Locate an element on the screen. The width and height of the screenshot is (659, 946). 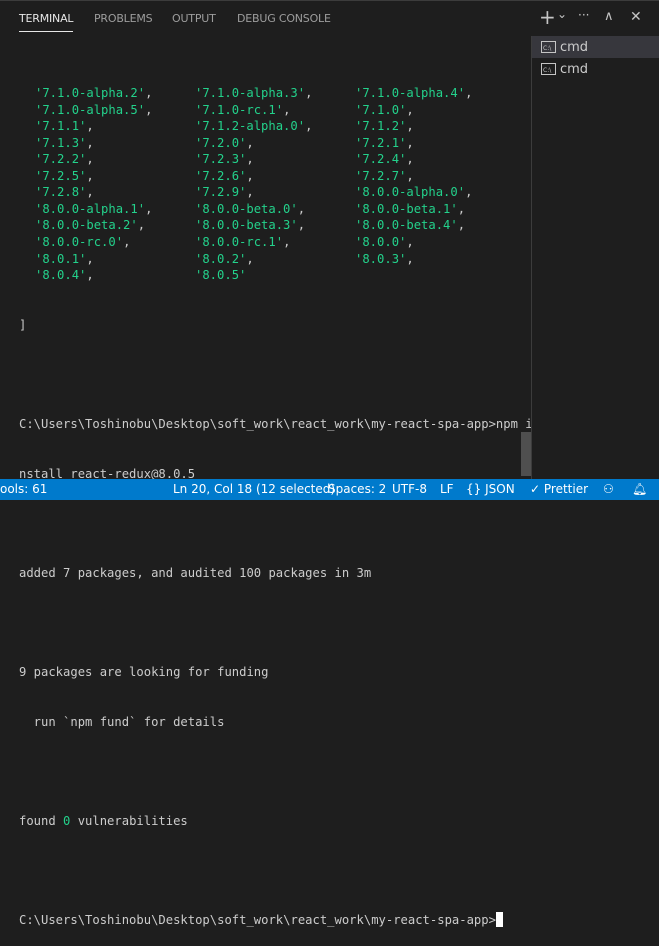
version-entry: '8.0.2', is located at coordinates (224, 258).